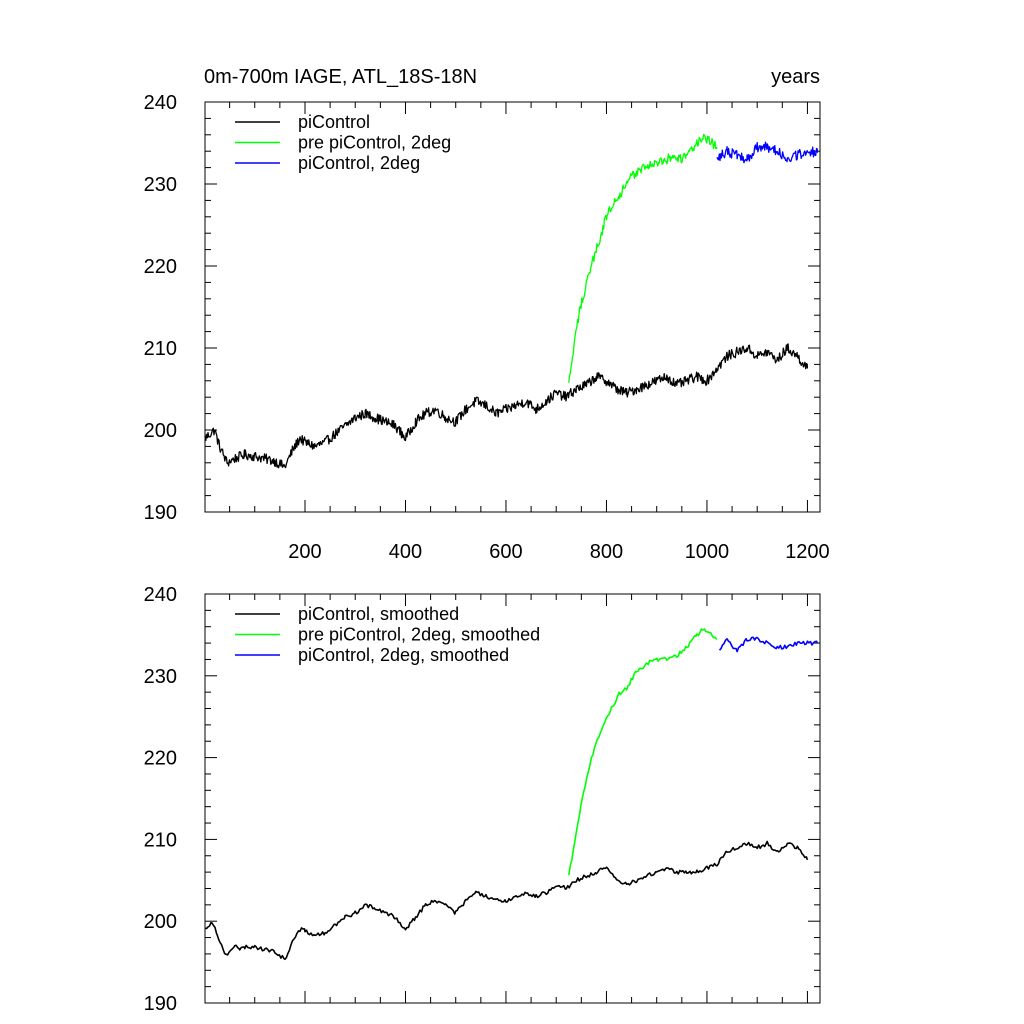 The width and height of the screenshot is (1024, 1024). I want to click on top-panel-title: 0m-700m IAGE, ATL_18S-18N, so click(340, 77).